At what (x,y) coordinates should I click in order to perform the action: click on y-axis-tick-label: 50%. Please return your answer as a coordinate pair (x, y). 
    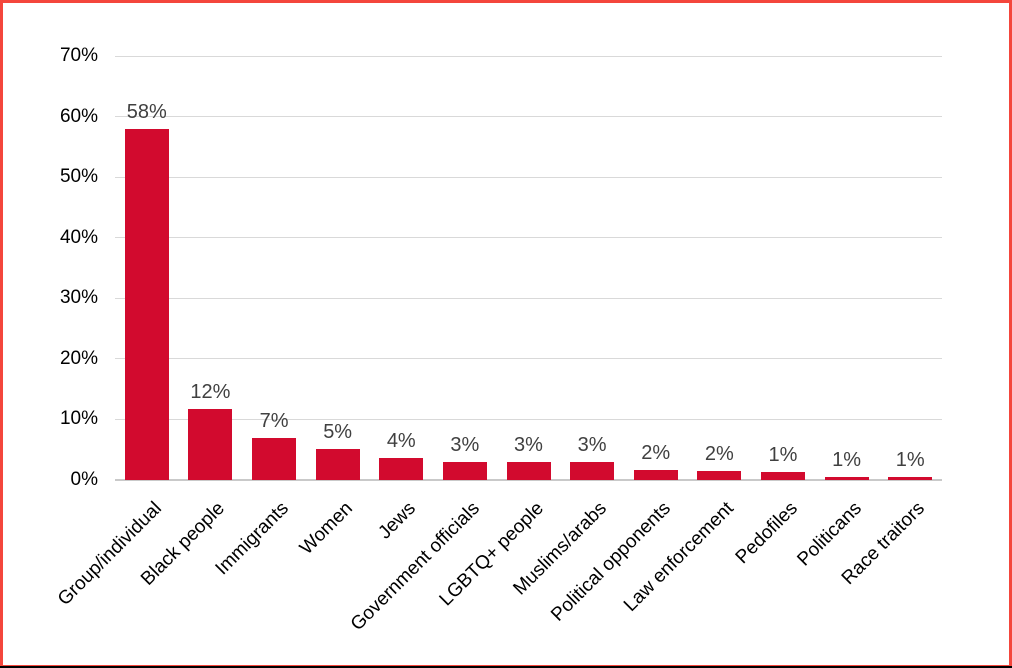
    Looking at the image, I should click on (78, 177).